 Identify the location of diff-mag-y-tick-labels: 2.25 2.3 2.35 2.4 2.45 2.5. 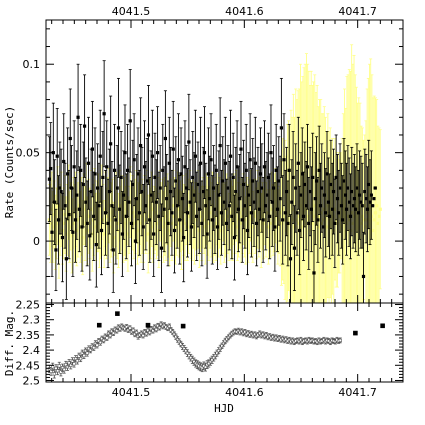
(28, 343).